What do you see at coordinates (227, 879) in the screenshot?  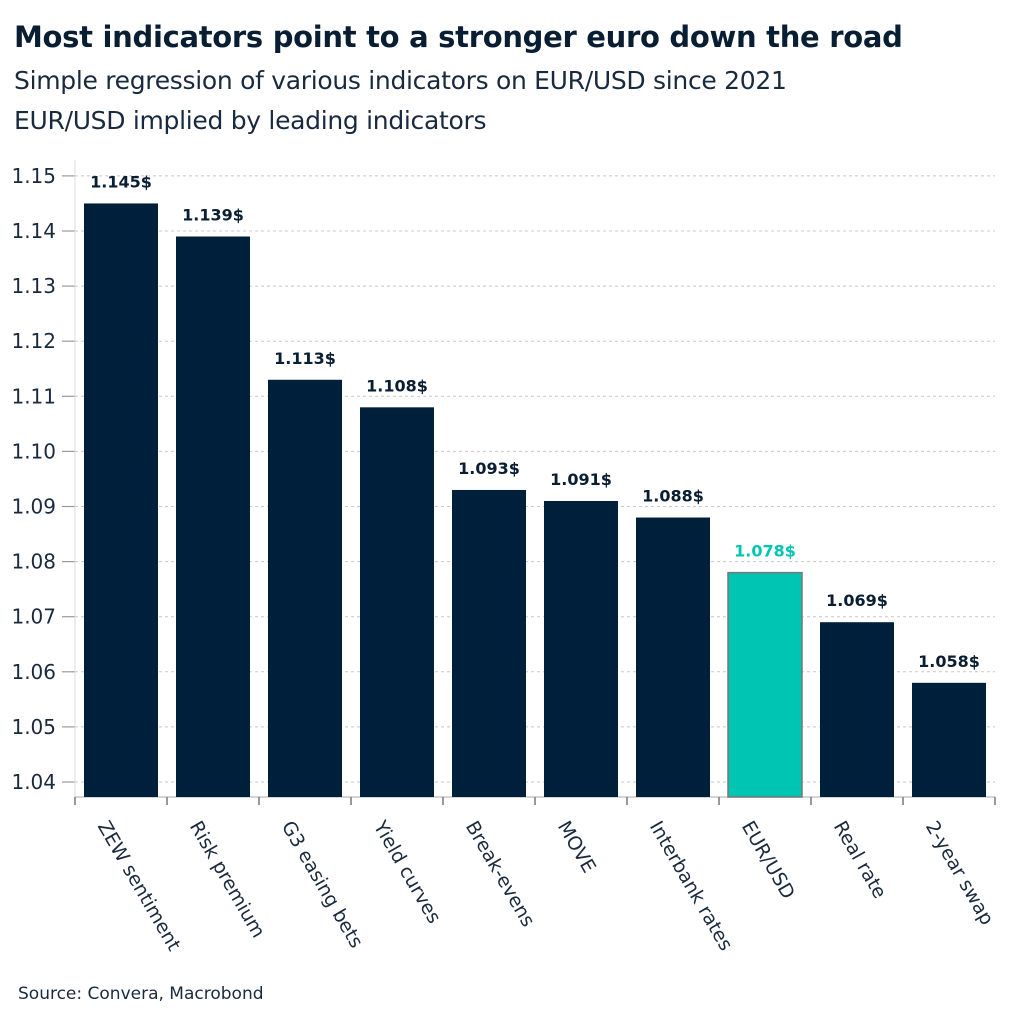 I see `x-tick-label: Risk premium` at bounding box center [227, 879].